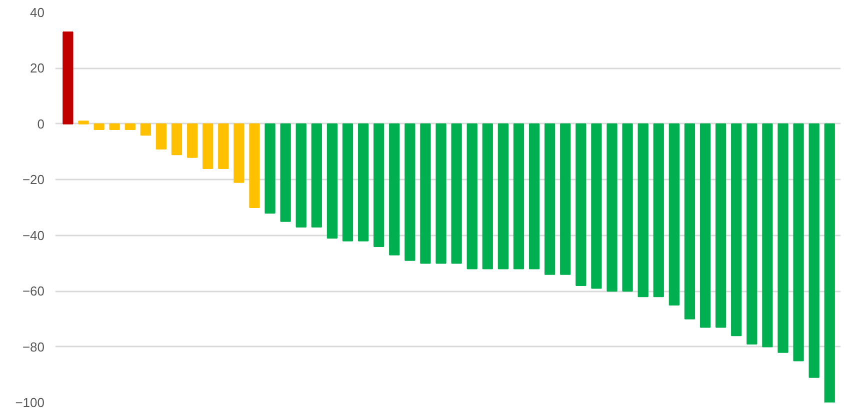 The height and width of the screenshot is (410, 845). What do you see at coordinates (33, 346) in the screenshot?
I see `y-tick-label: −80` at bounding box center [33, 346].